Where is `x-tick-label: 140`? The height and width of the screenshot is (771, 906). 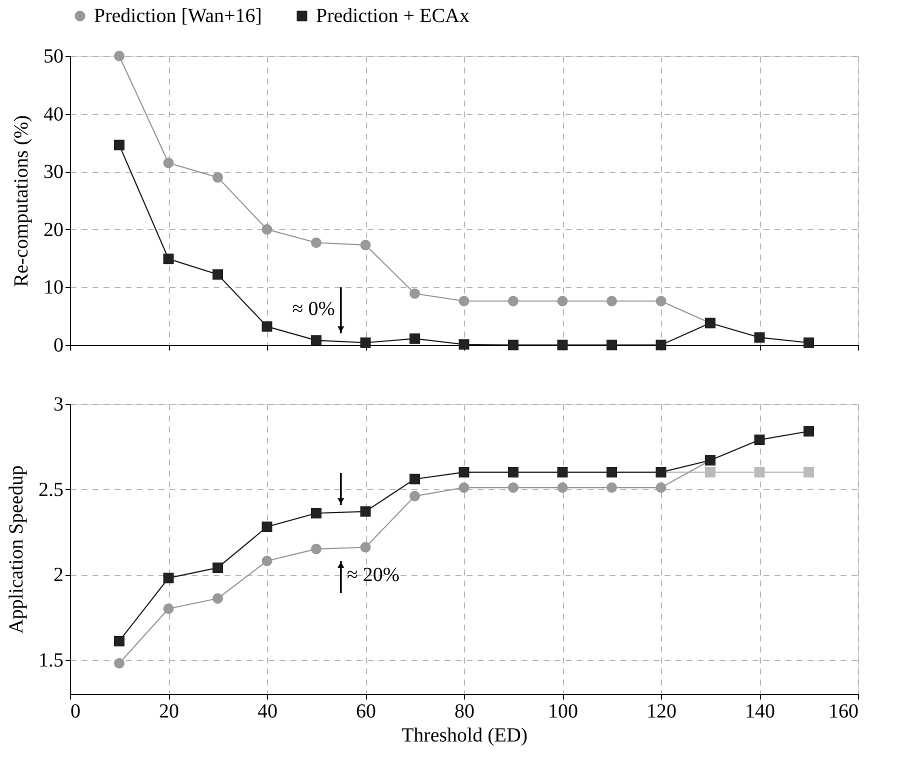
x-tick-label: 140 is located at coordinates (760, 711).